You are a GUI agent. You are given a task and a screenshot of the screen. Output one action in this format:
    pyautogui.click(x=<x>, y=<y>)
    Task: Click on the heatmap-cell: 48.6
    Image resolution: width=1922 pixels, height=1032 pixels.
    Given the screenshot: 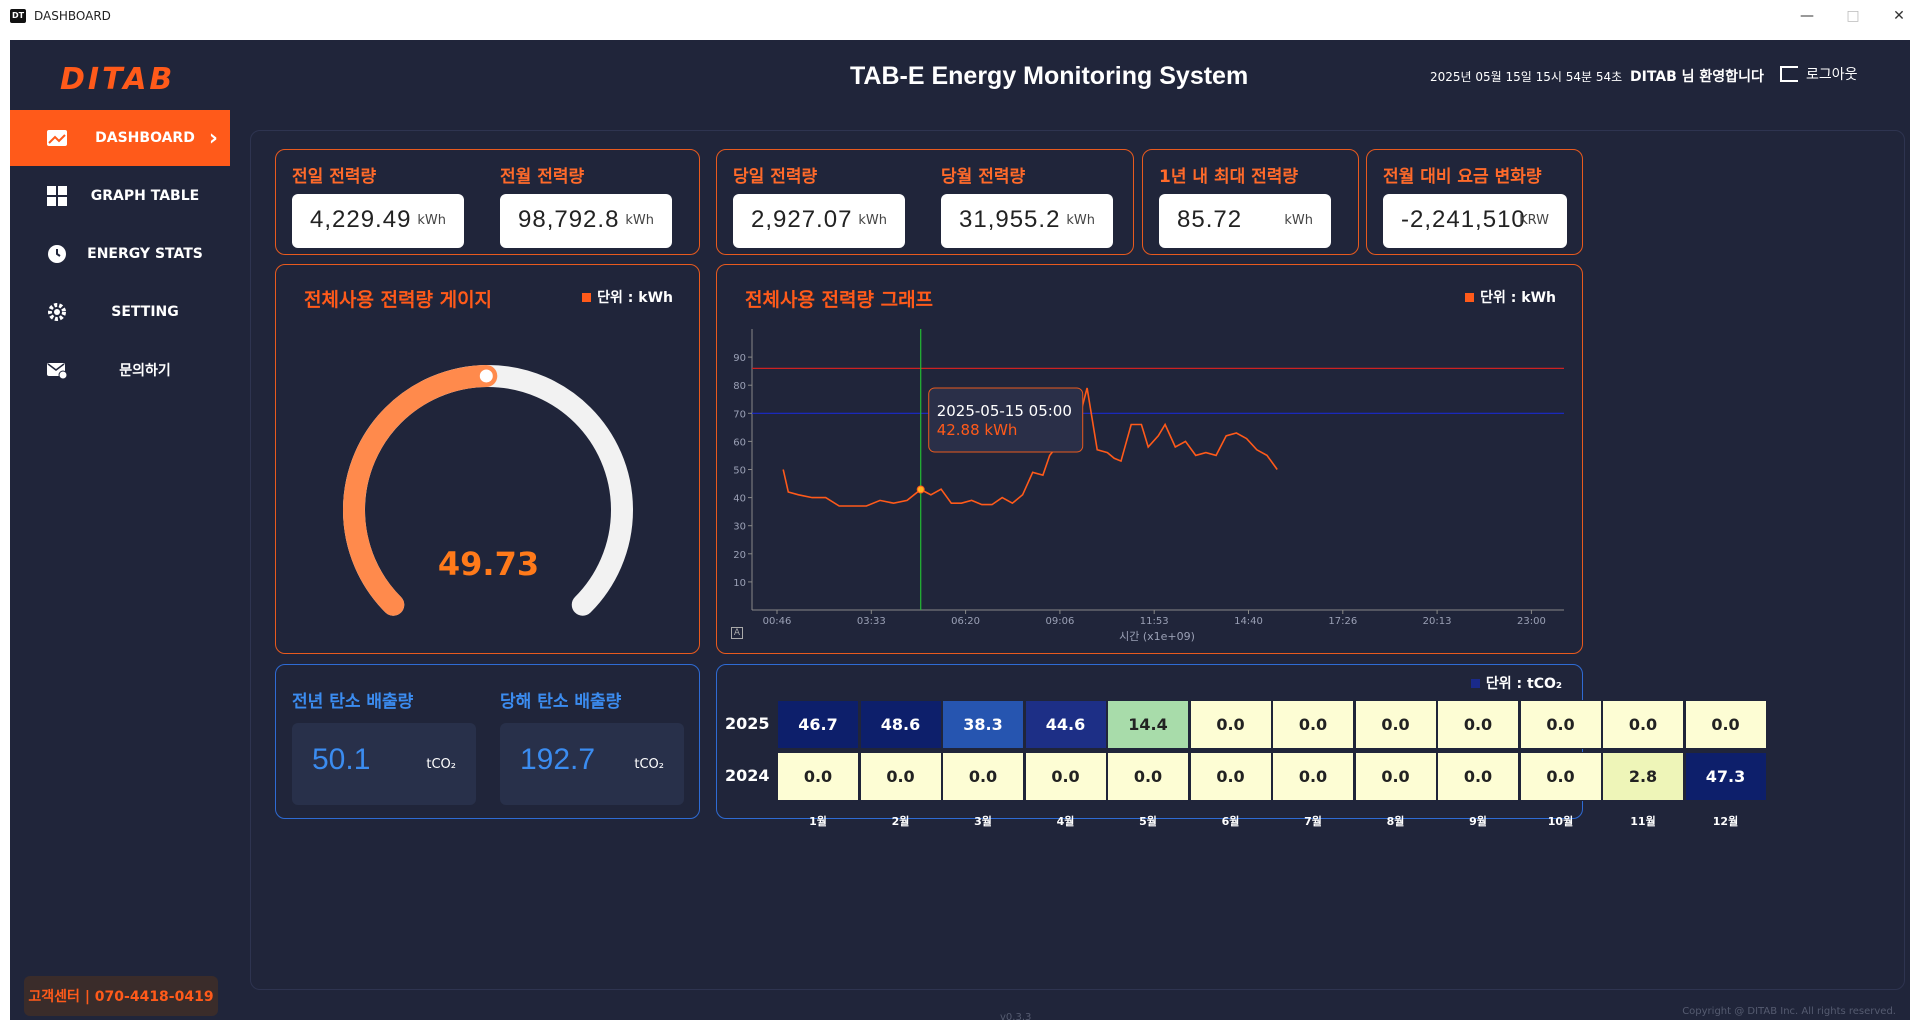 What is the action you would take?
    pyautogui.click(x=900, y=724)
    